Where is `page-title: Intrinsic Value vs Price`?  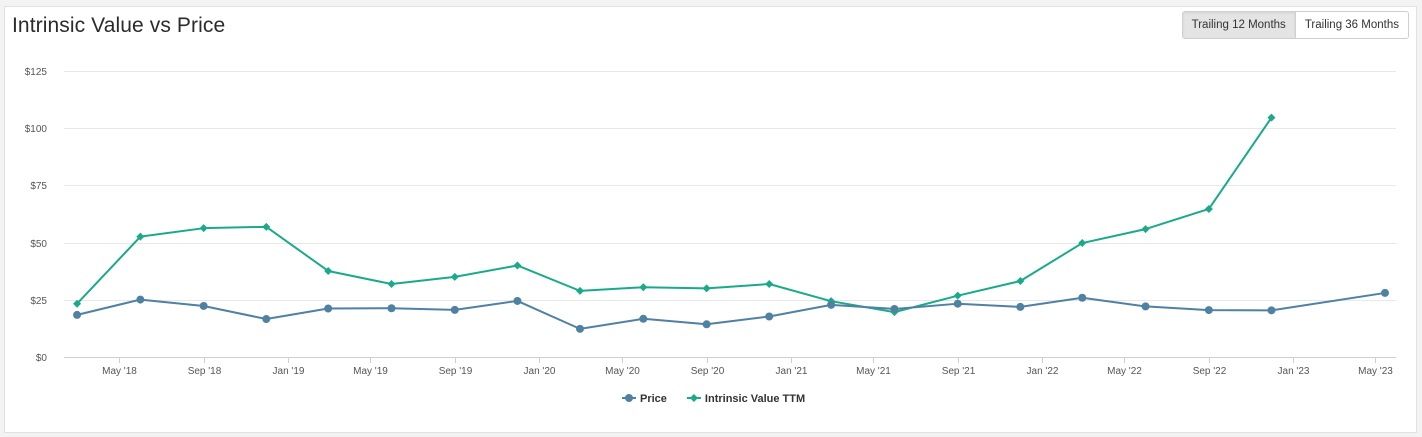 page-title: Intrinsic Value vs Price is located at coordinates (119, 25).